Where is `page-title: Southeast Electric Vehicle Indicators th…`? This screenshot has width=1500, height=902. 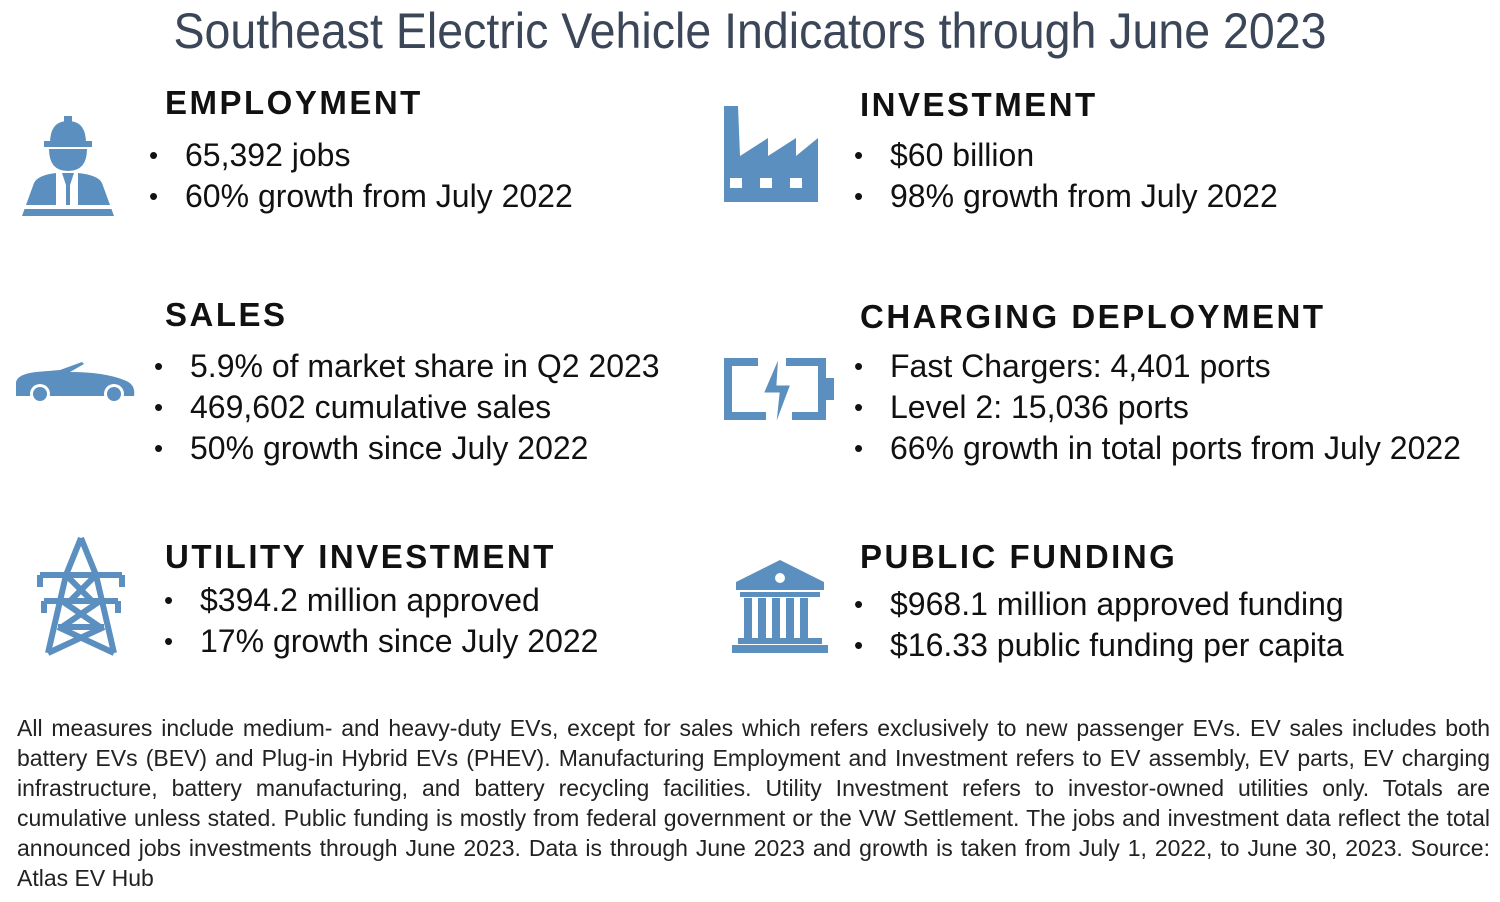 page-title: Southeast Electric Vehicle Indicators th… is located at coordinates (750, 31).